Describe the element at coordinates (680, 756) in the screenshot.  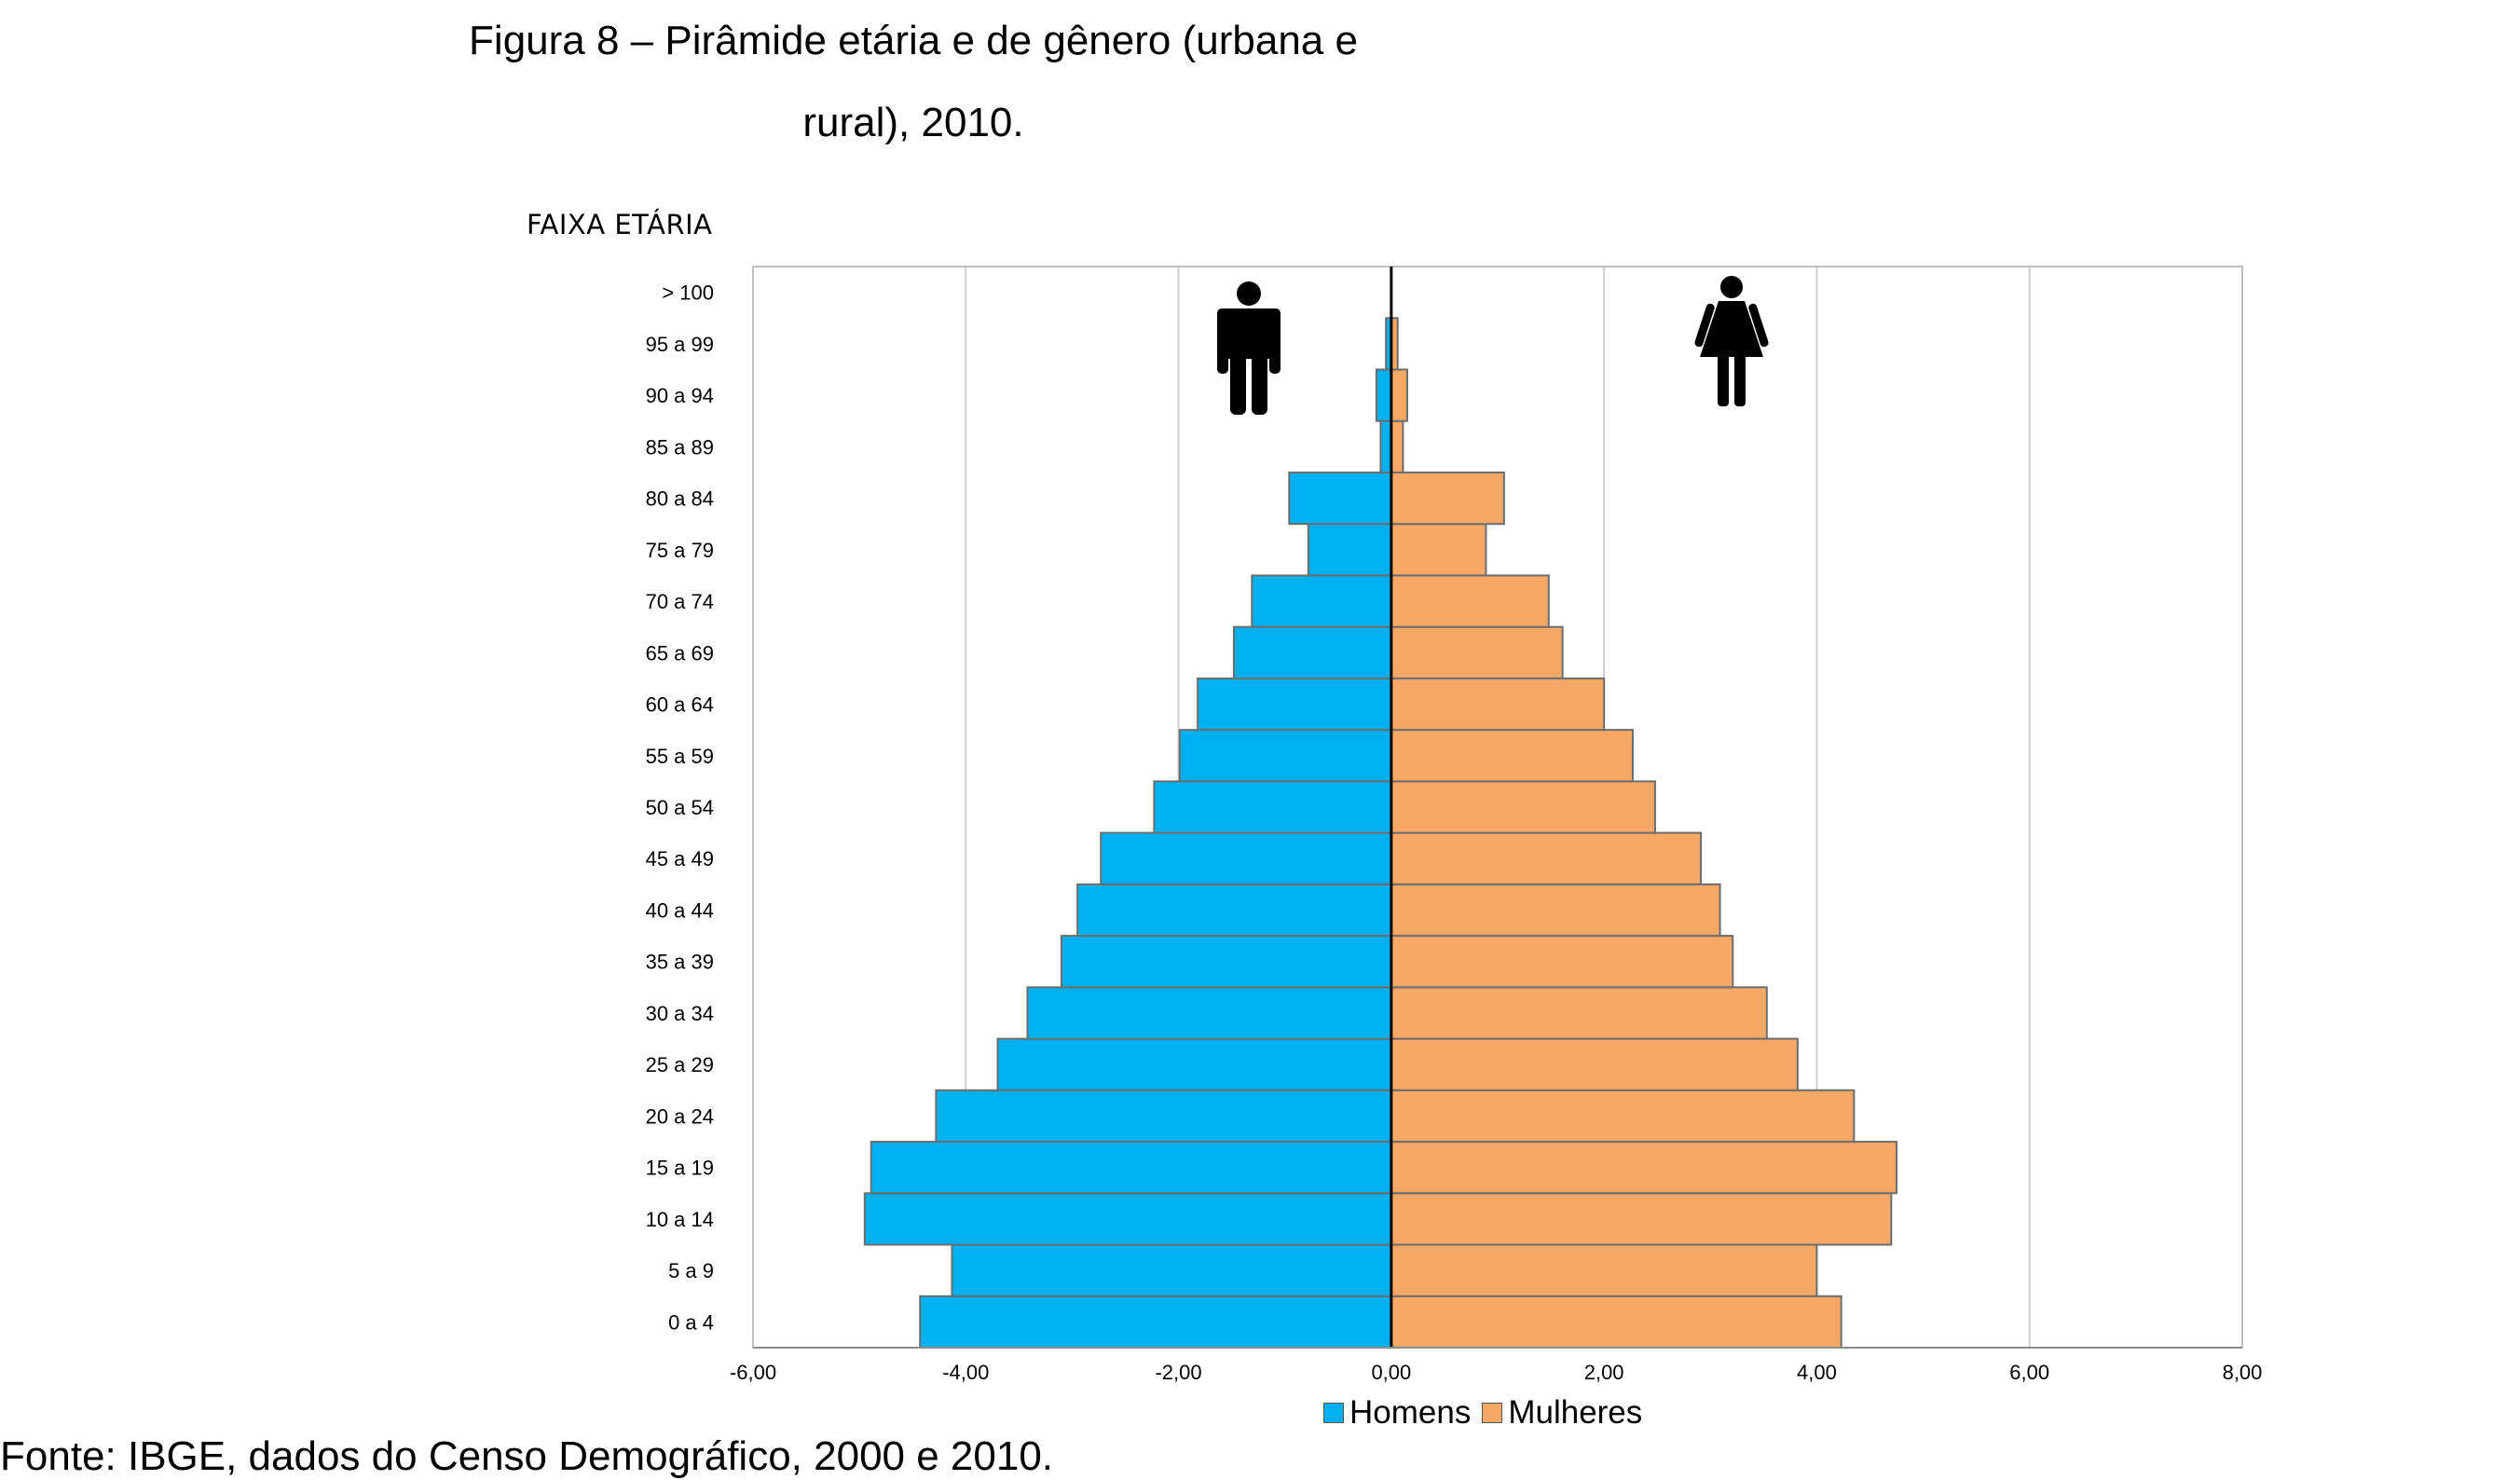
I see `y-tick-label: 55 a 59` at that location.